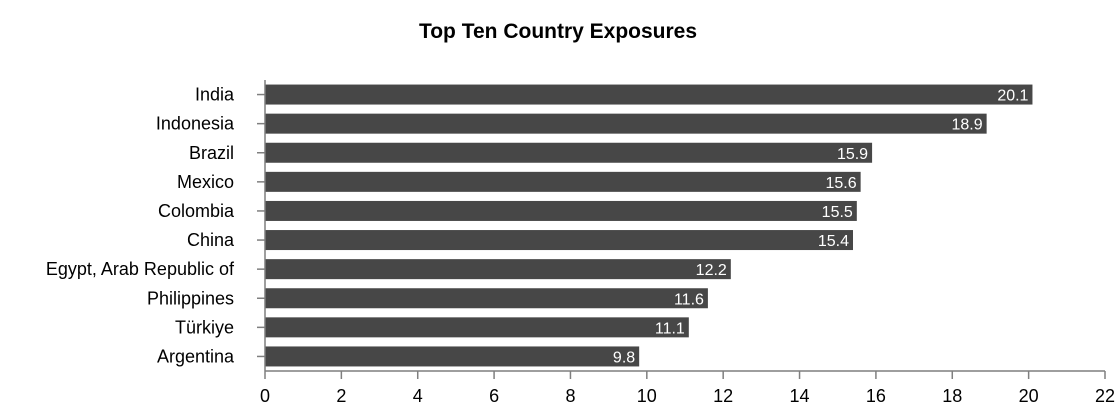 Image resolution: width=1116 pixels, height=408 pixels. Describe the element at coordinates (196, 211) in the screenshot. I see `category-label: Colombia` at that location.